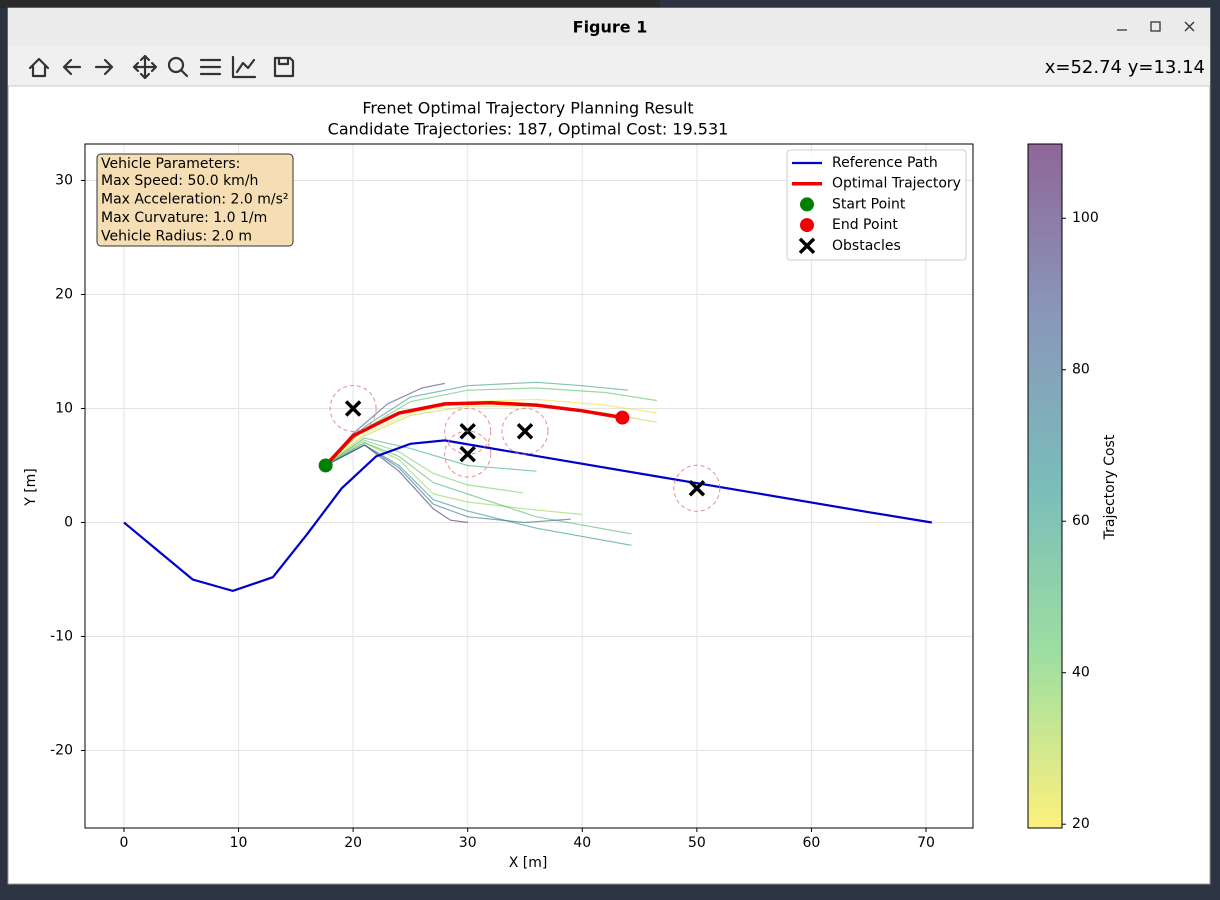 The image size is (1220, 900). I want to click on info-line: Max Acceleration: 2.0 m/s², so click(195, 200).